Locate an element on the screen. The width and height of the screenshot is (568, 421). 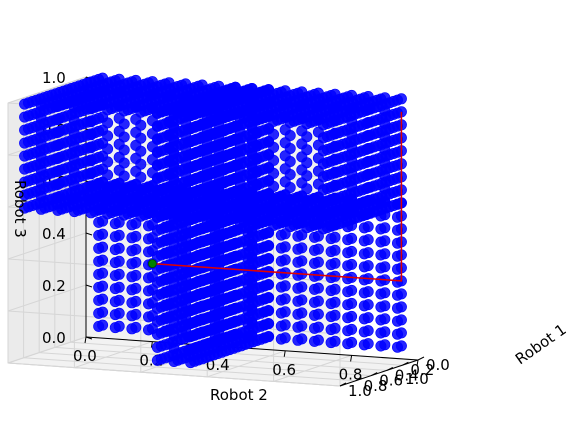
x-tick is located at coordinates (390, 368).